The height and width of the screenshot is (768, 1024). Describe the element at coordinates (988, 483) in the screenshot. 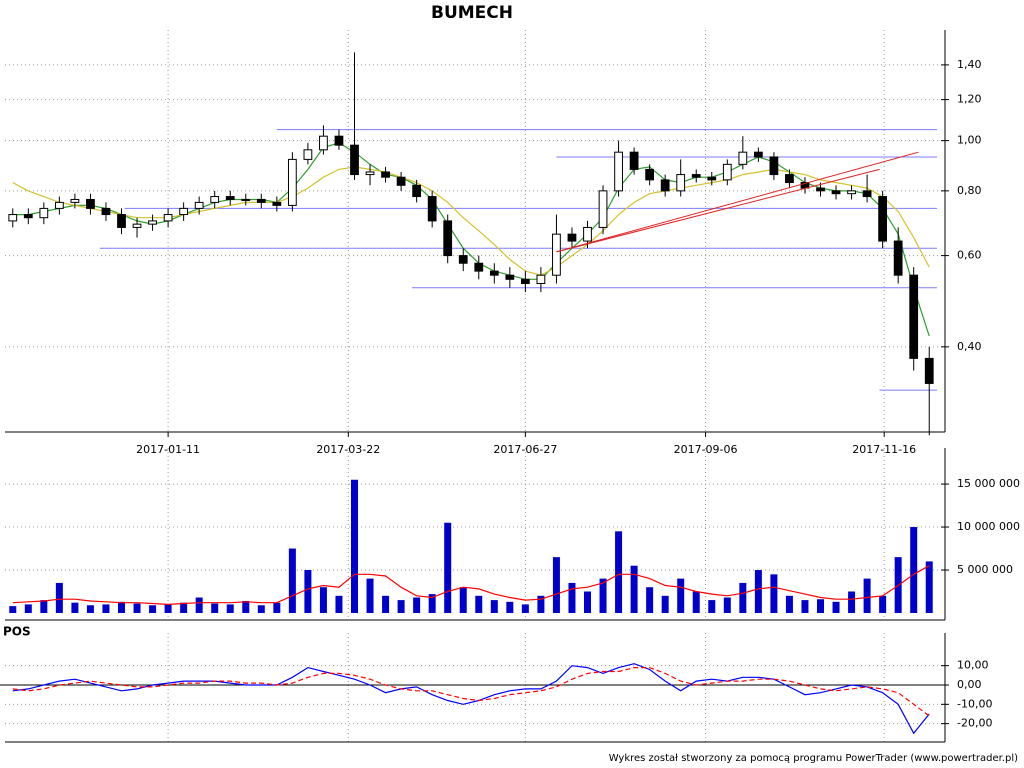

I see `y-tick-label: 15 000 000` at that location.